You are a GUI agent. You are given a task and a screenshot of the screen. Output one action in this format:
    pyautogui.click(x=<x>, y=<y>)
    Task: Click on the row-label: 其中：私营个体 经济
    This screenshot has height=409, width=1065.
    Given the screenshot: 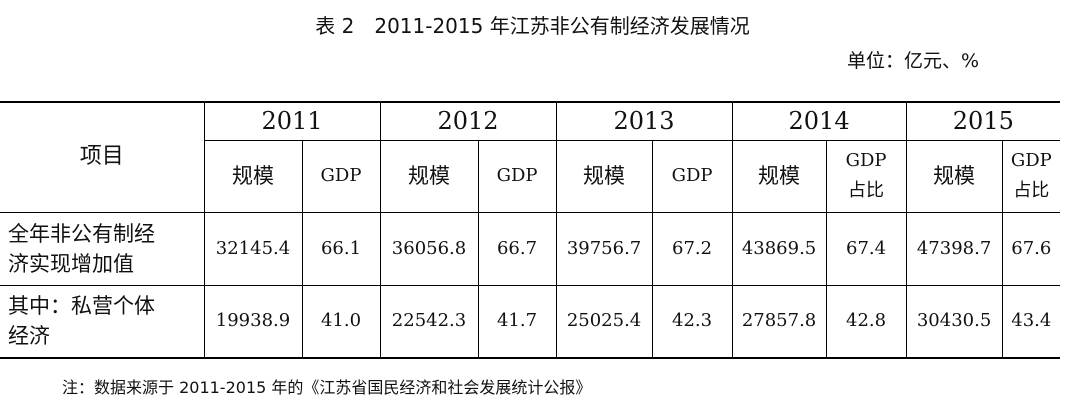 What is the action you would take?
    pyautogui.click(x=102, y=321)
    